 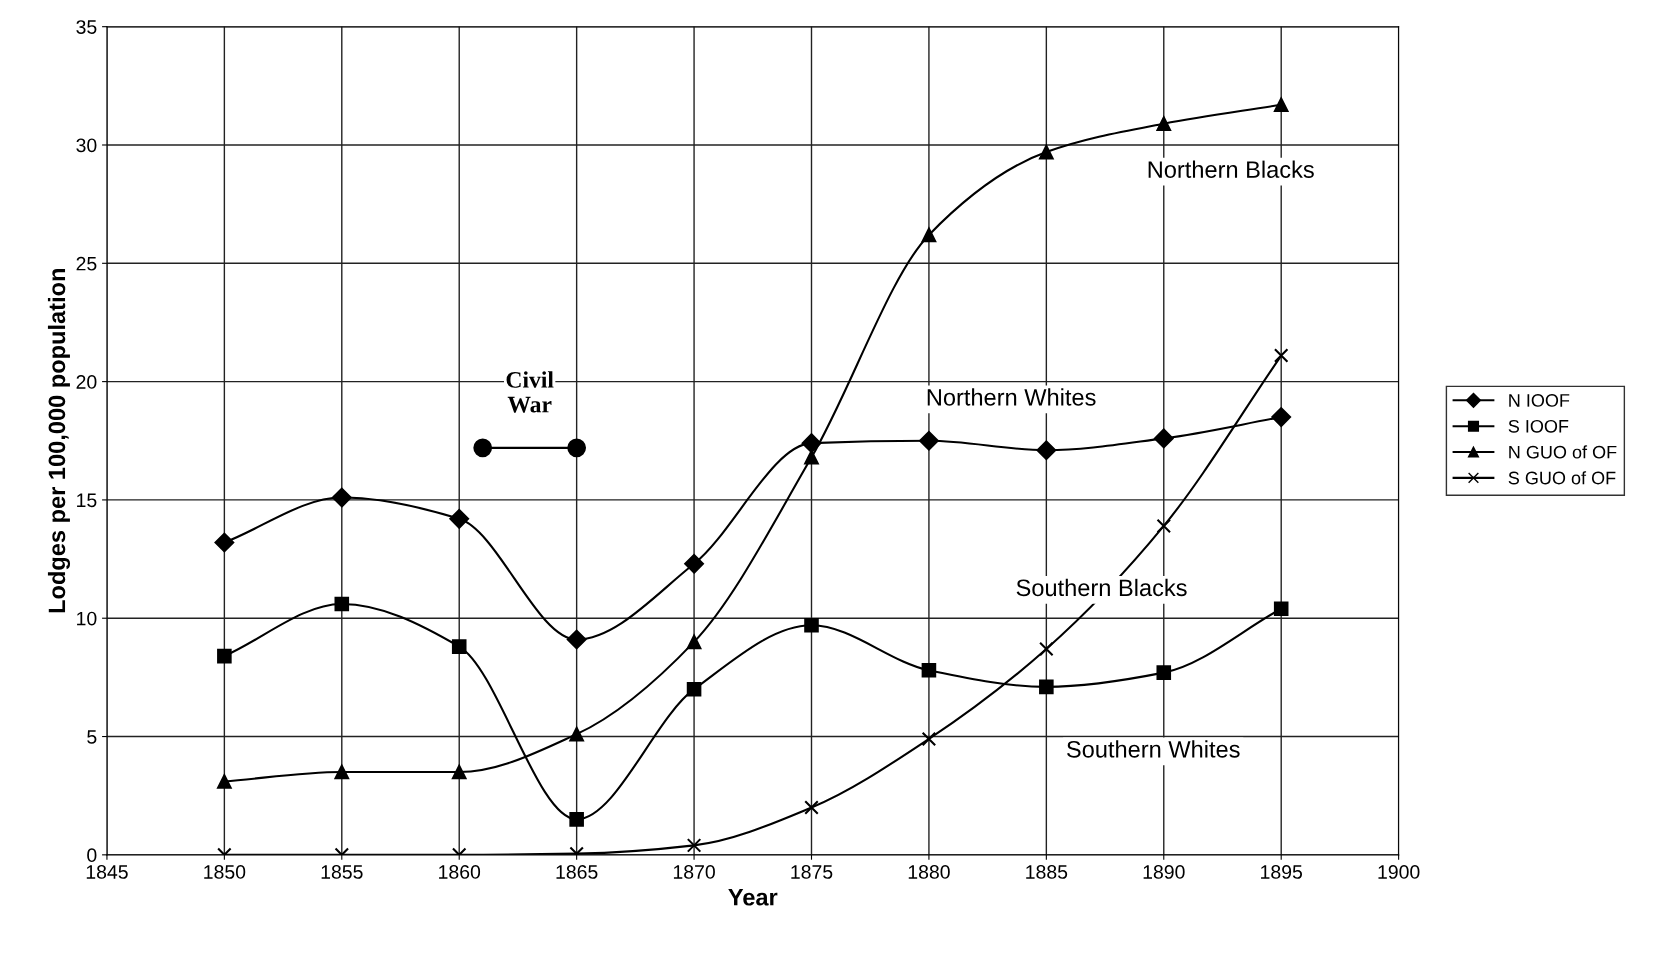 I want to click on x-tick-label: 1890, so click(x=1164, y=872).